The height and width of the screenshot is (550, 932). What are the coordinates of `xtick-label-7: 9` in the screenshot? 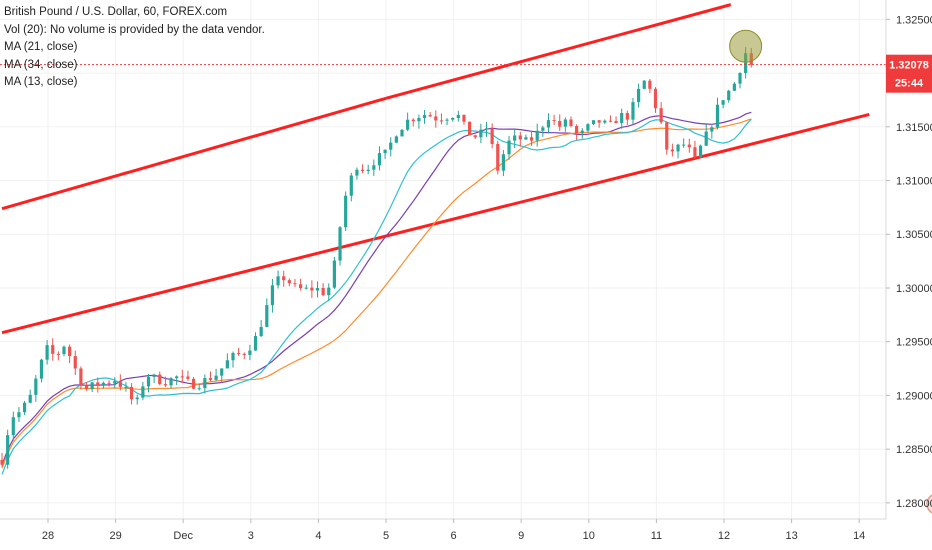 It's located at (521, 536).